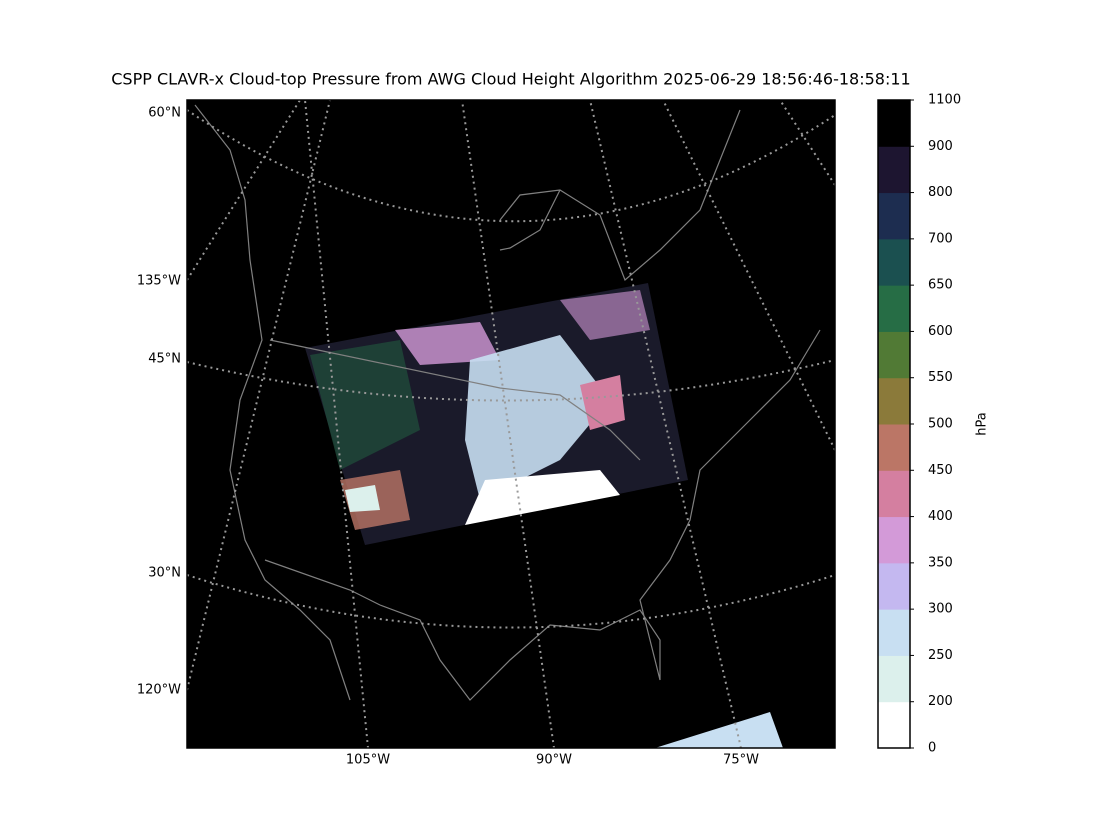  I want to click on lon-label: 135°W, so click(159, 281).